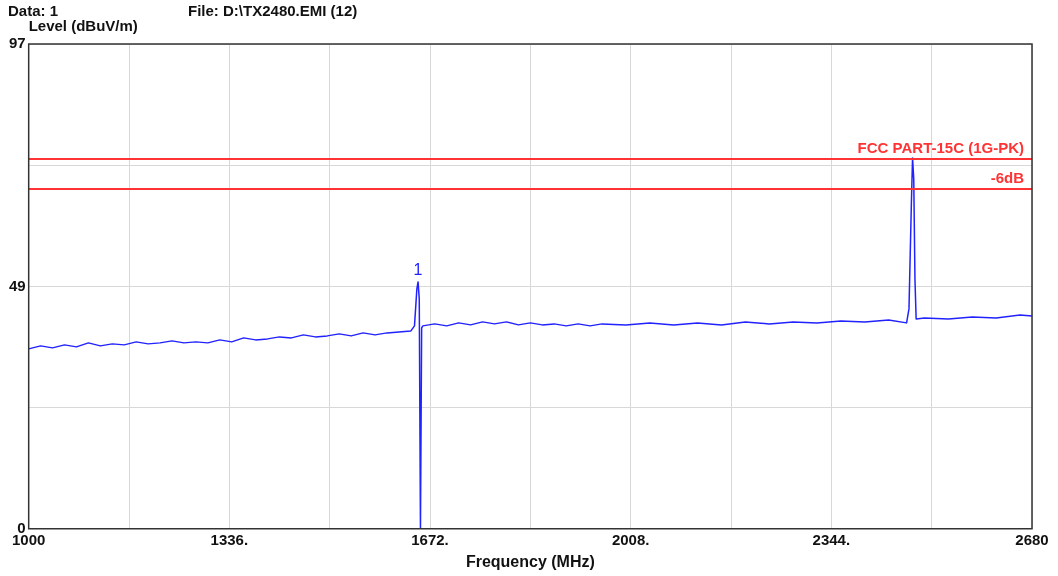 This screenshot has height=576, width=1058. I want to click on x-tick-label: 1672., so click(430, 539).